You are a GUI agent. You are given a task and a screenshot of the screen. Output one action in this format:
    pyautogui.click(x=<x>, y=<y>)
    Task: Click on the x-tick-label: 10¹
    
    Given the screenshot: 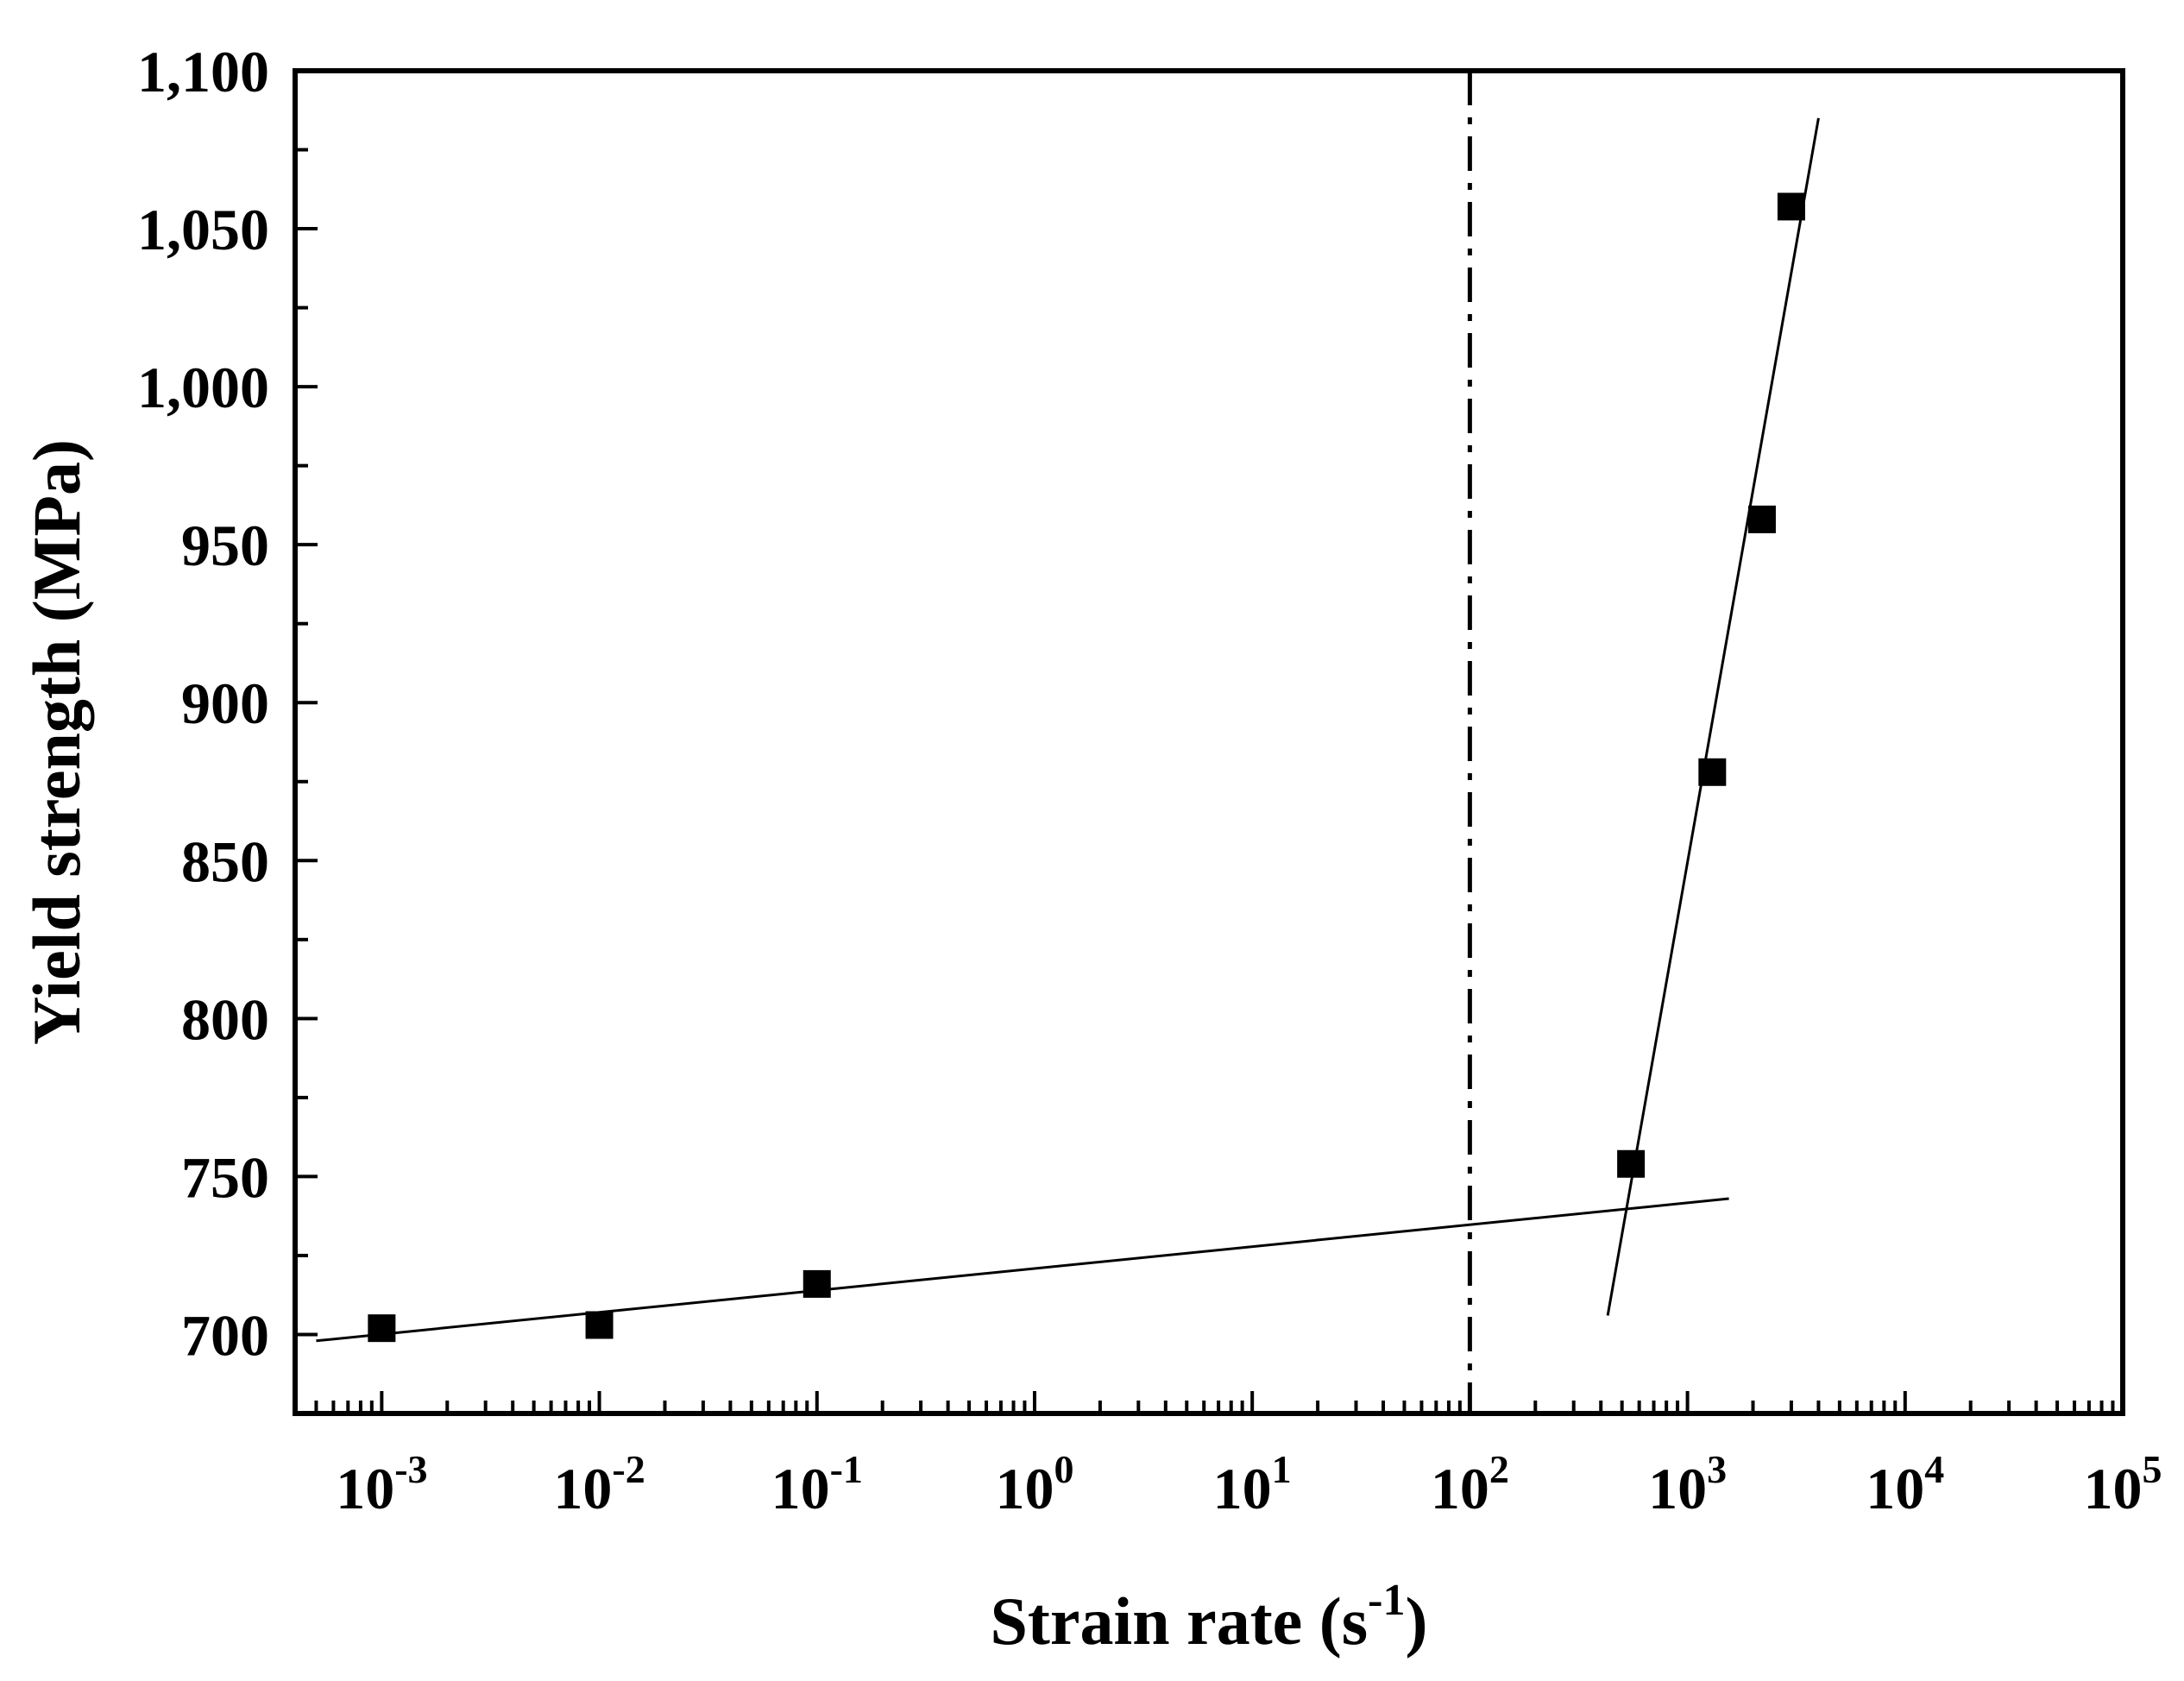 What is the action you would take?
    pyautogui.click(x=1253, y=1484)
    